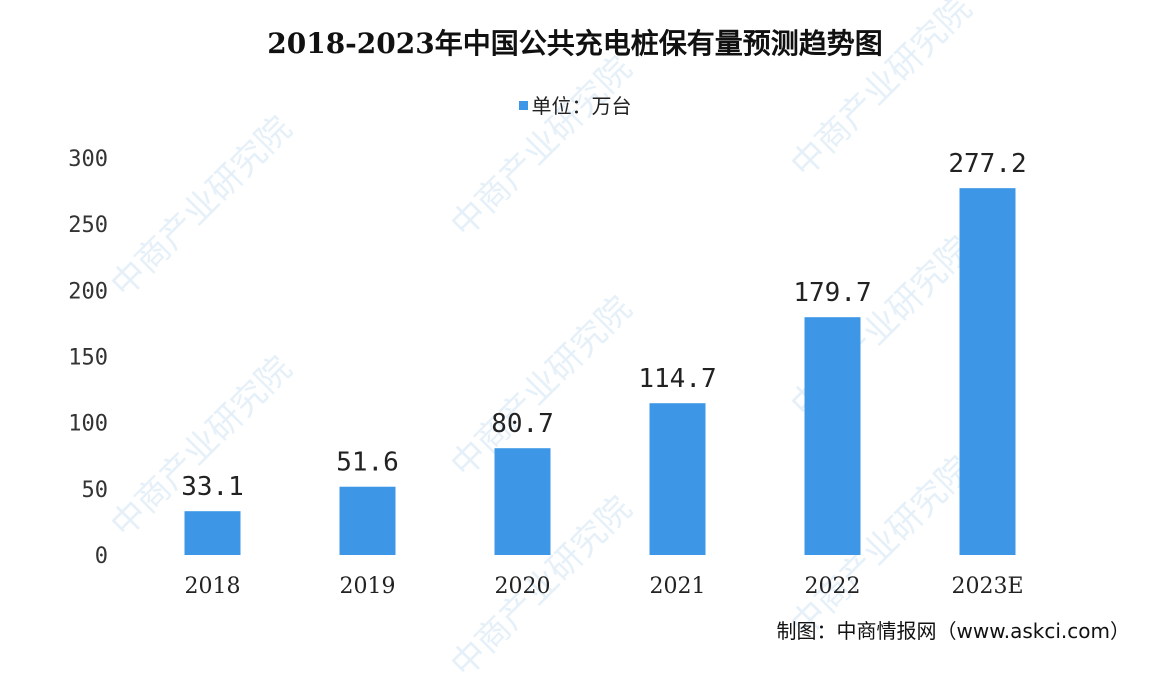  I want to click on data-label: 33.1, so click(212, 487).